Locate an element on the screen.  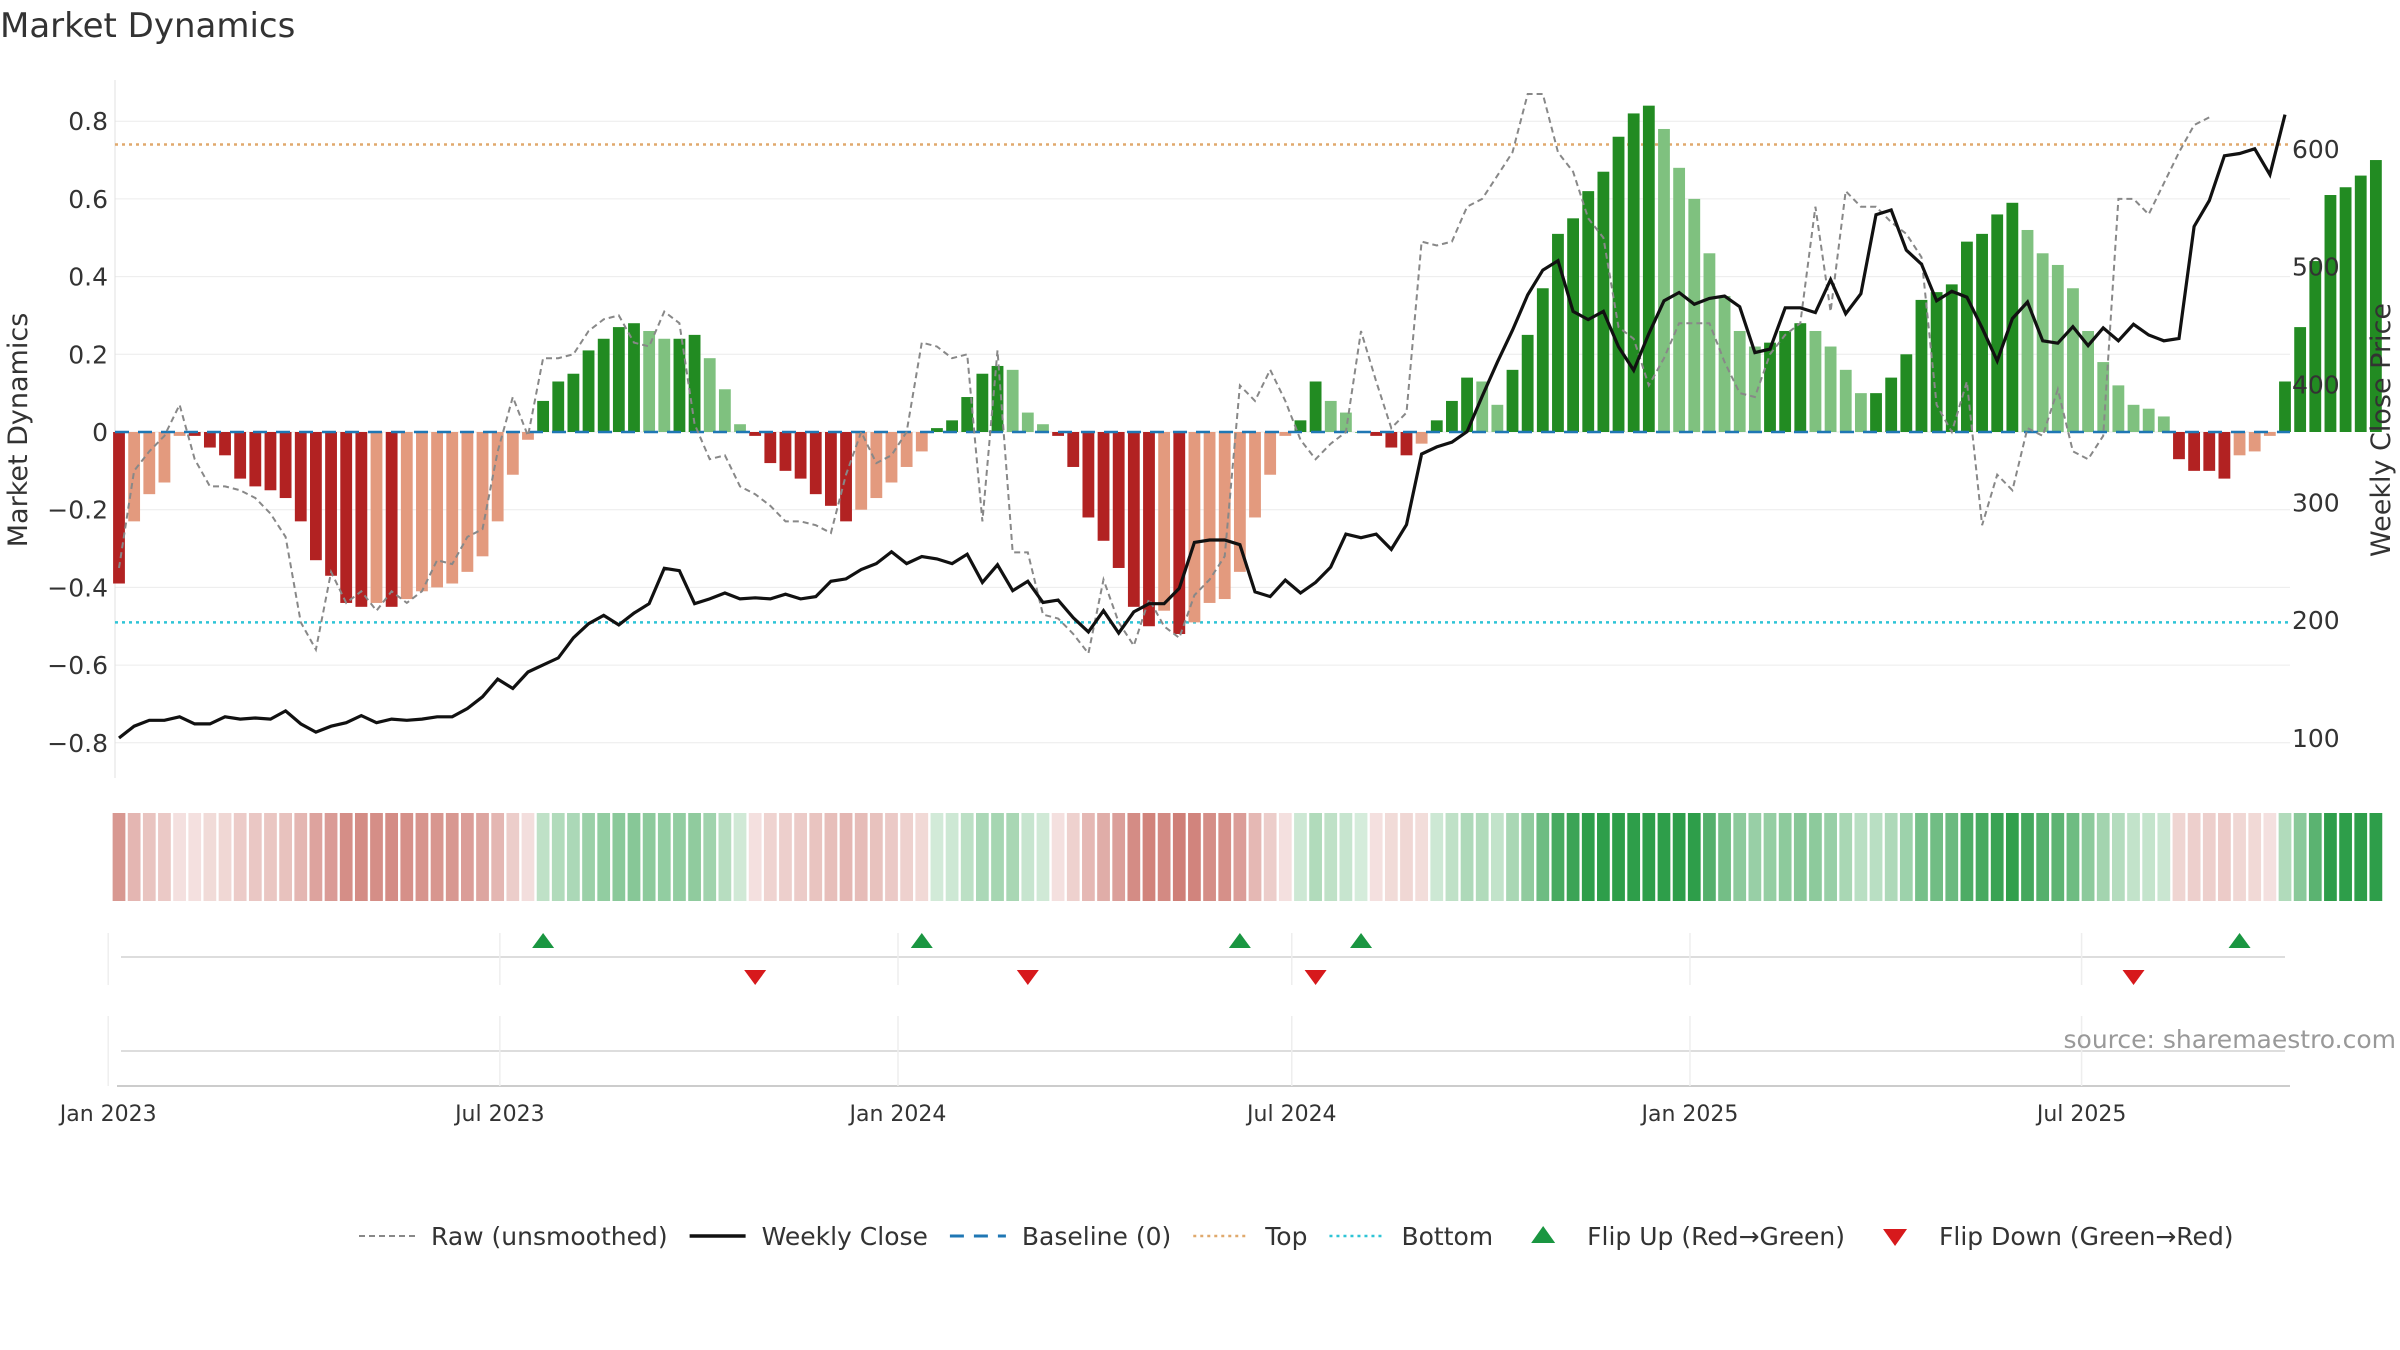
legend-label: Flip Up (Red→Green) is located at coordinates (1716, 1236).